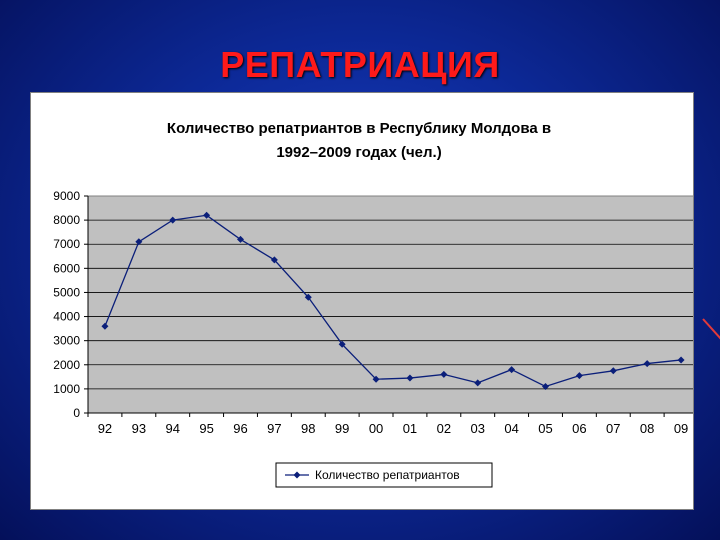  What do you see at coordinates (444, 428) in the screenshot?
I see `x-tick-label: 02` at bounding box center [444, 428].